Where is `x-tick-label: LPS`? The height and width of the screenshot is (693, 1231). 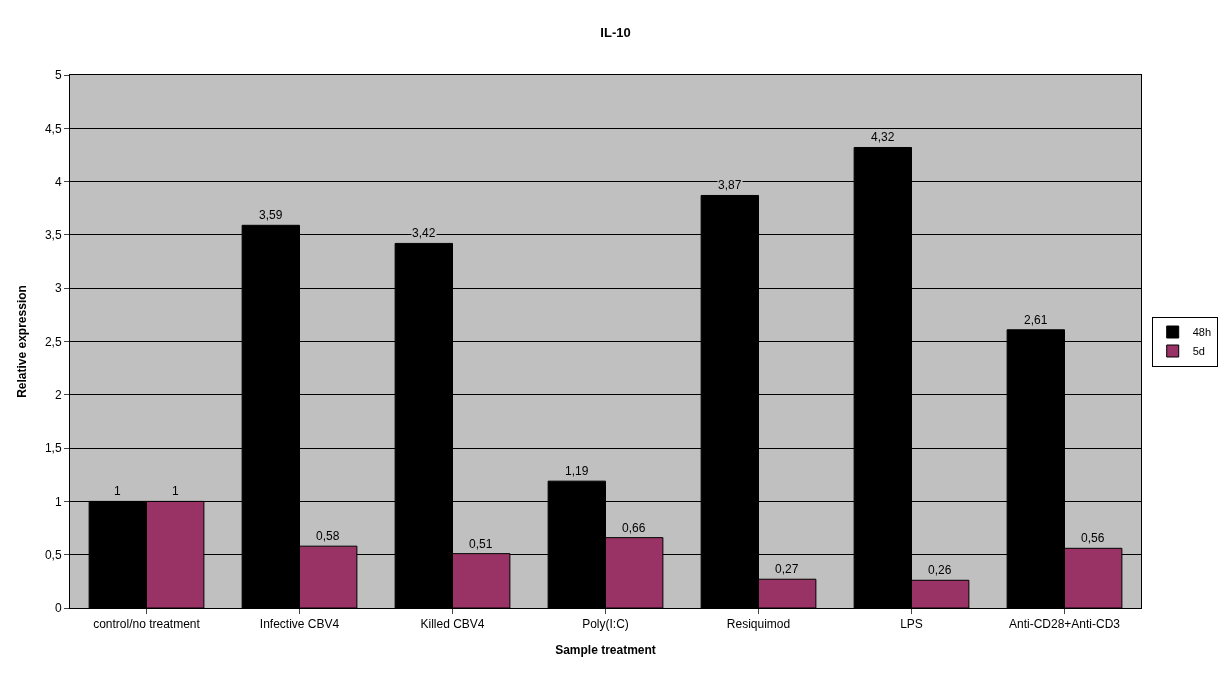 x-tick-label: LPS is located at coordinates (911, 624).